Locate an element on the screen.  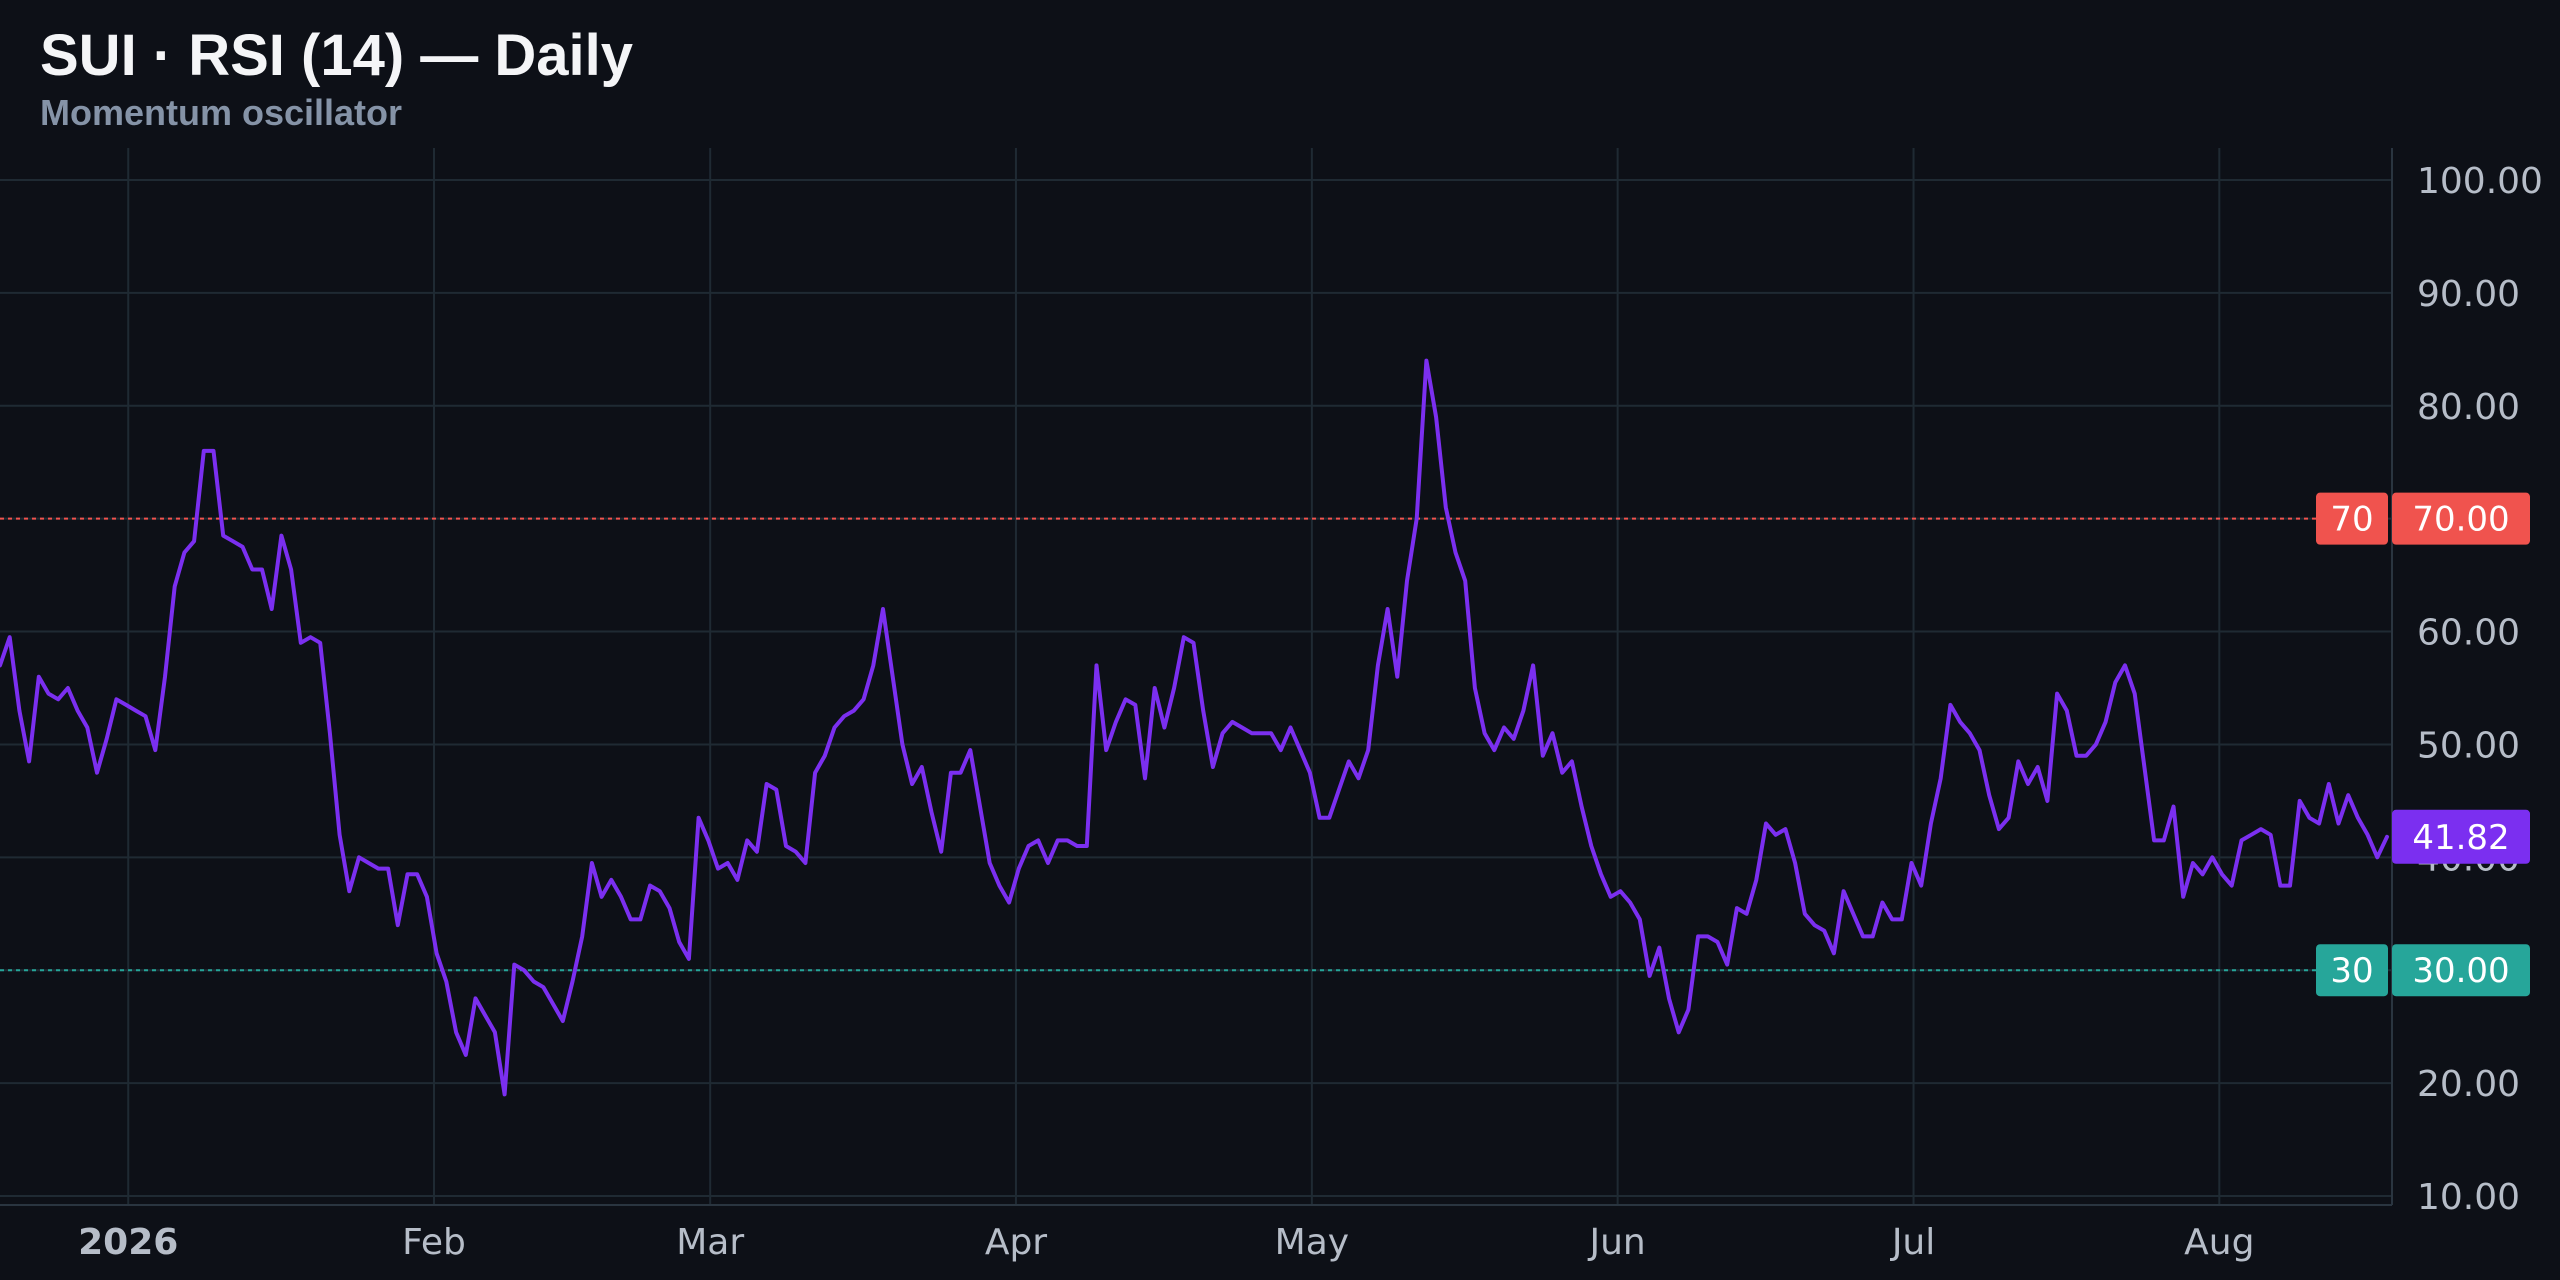
reference-tag-label: 70 is located at coordinates (2351, 520).